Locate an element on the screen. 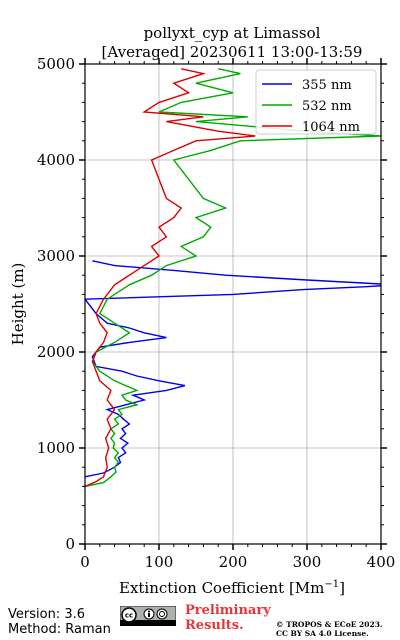 This screenshot has width=400, height=640. cc-by-sa-icon: cc is located at coordinates (148, 616).